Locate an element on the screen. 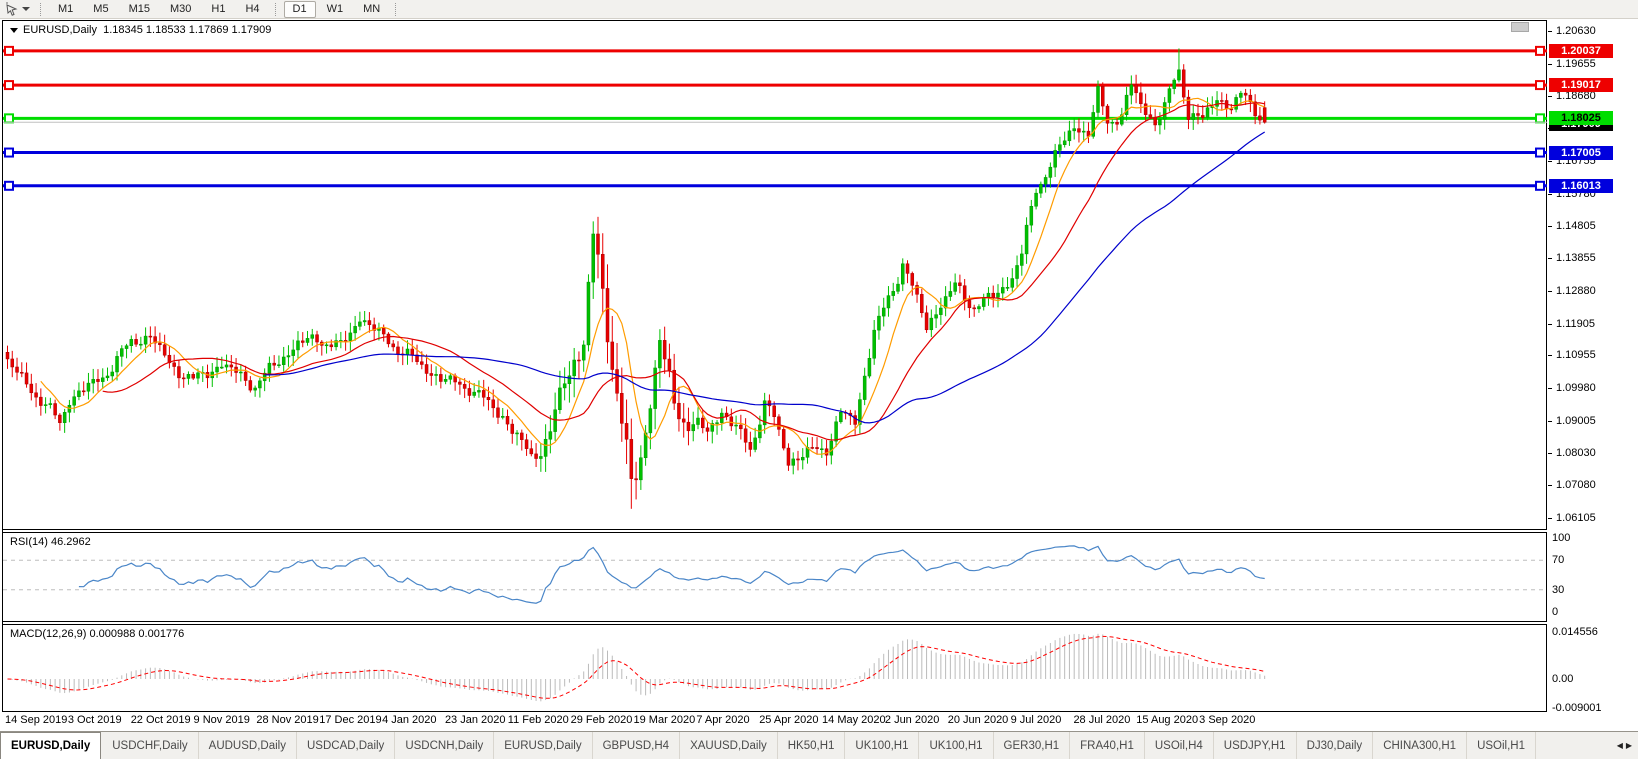 The height and width of the screenshot is (759, 1638). chart-tab-dj30-daily: DJ30,Daily is located at coordinates (1335, 745).